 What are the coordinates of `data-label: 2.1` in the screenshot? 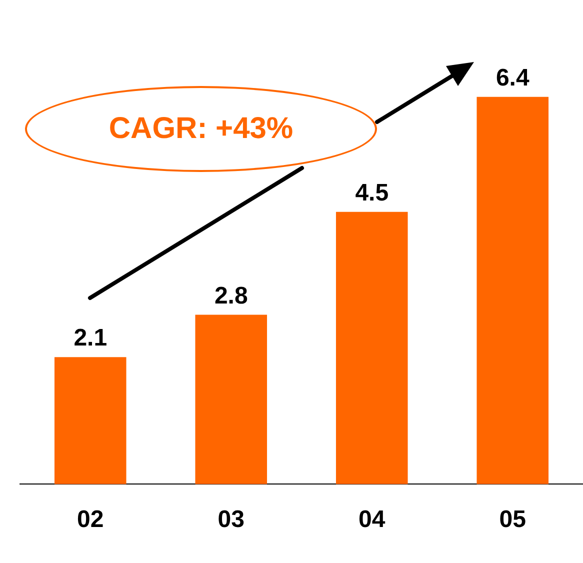 It's located at (91, 338).